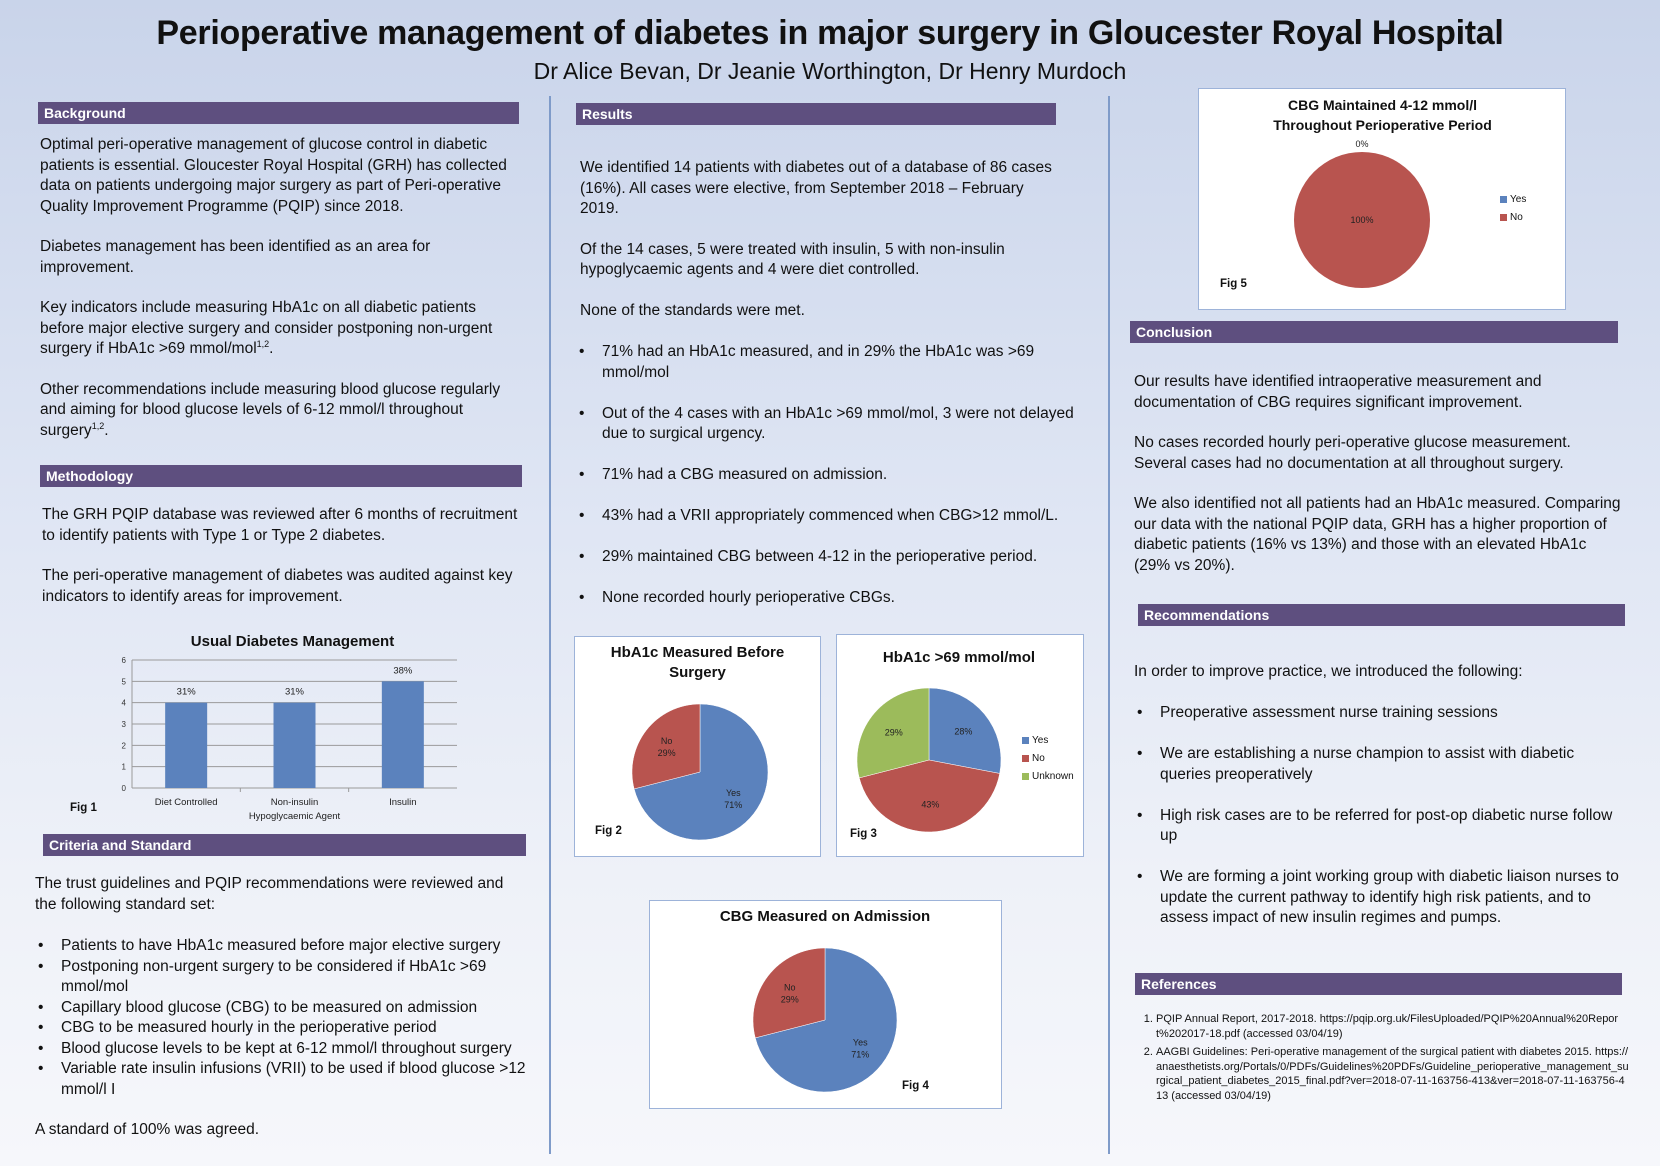 This screenshot has height=1166, width=1660. I want to click on fig4-data-label: No 29%, so click(790, 994).